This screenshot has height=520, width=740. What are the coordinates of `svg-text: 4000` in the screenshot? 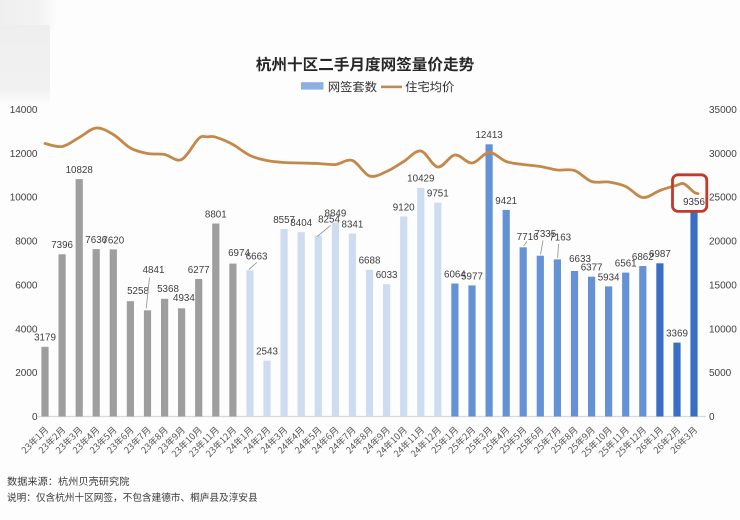 It's located at (26, 329).